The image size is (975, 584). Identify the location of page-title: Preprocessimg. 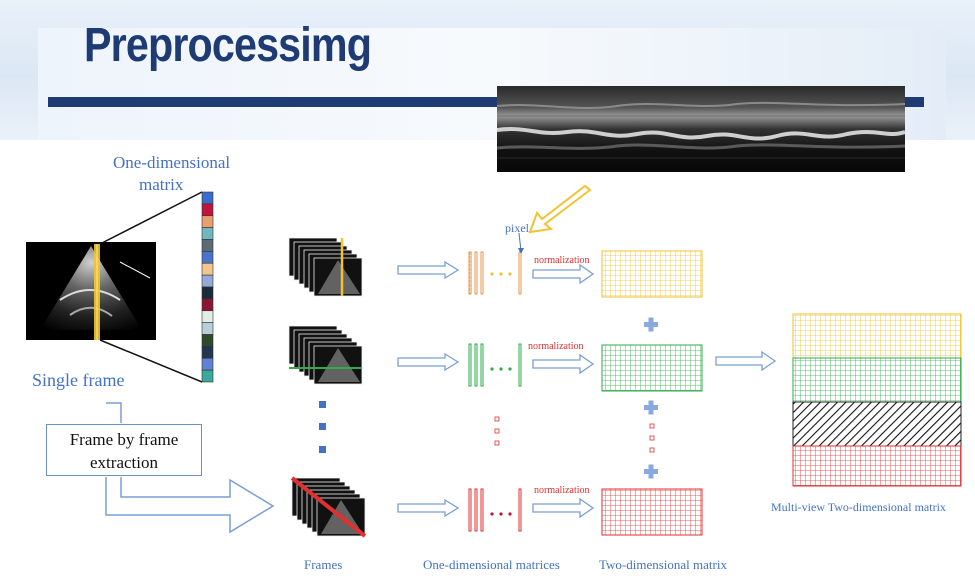
(228, 45).